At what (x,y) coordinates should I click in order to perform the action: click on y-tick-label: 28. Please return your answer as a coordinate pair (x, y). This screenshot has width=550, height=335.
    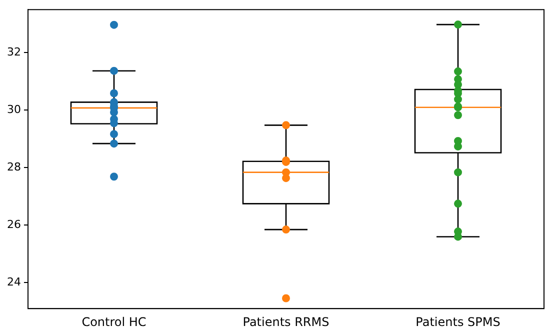
    Looking at the image, I should click on (13, 167).